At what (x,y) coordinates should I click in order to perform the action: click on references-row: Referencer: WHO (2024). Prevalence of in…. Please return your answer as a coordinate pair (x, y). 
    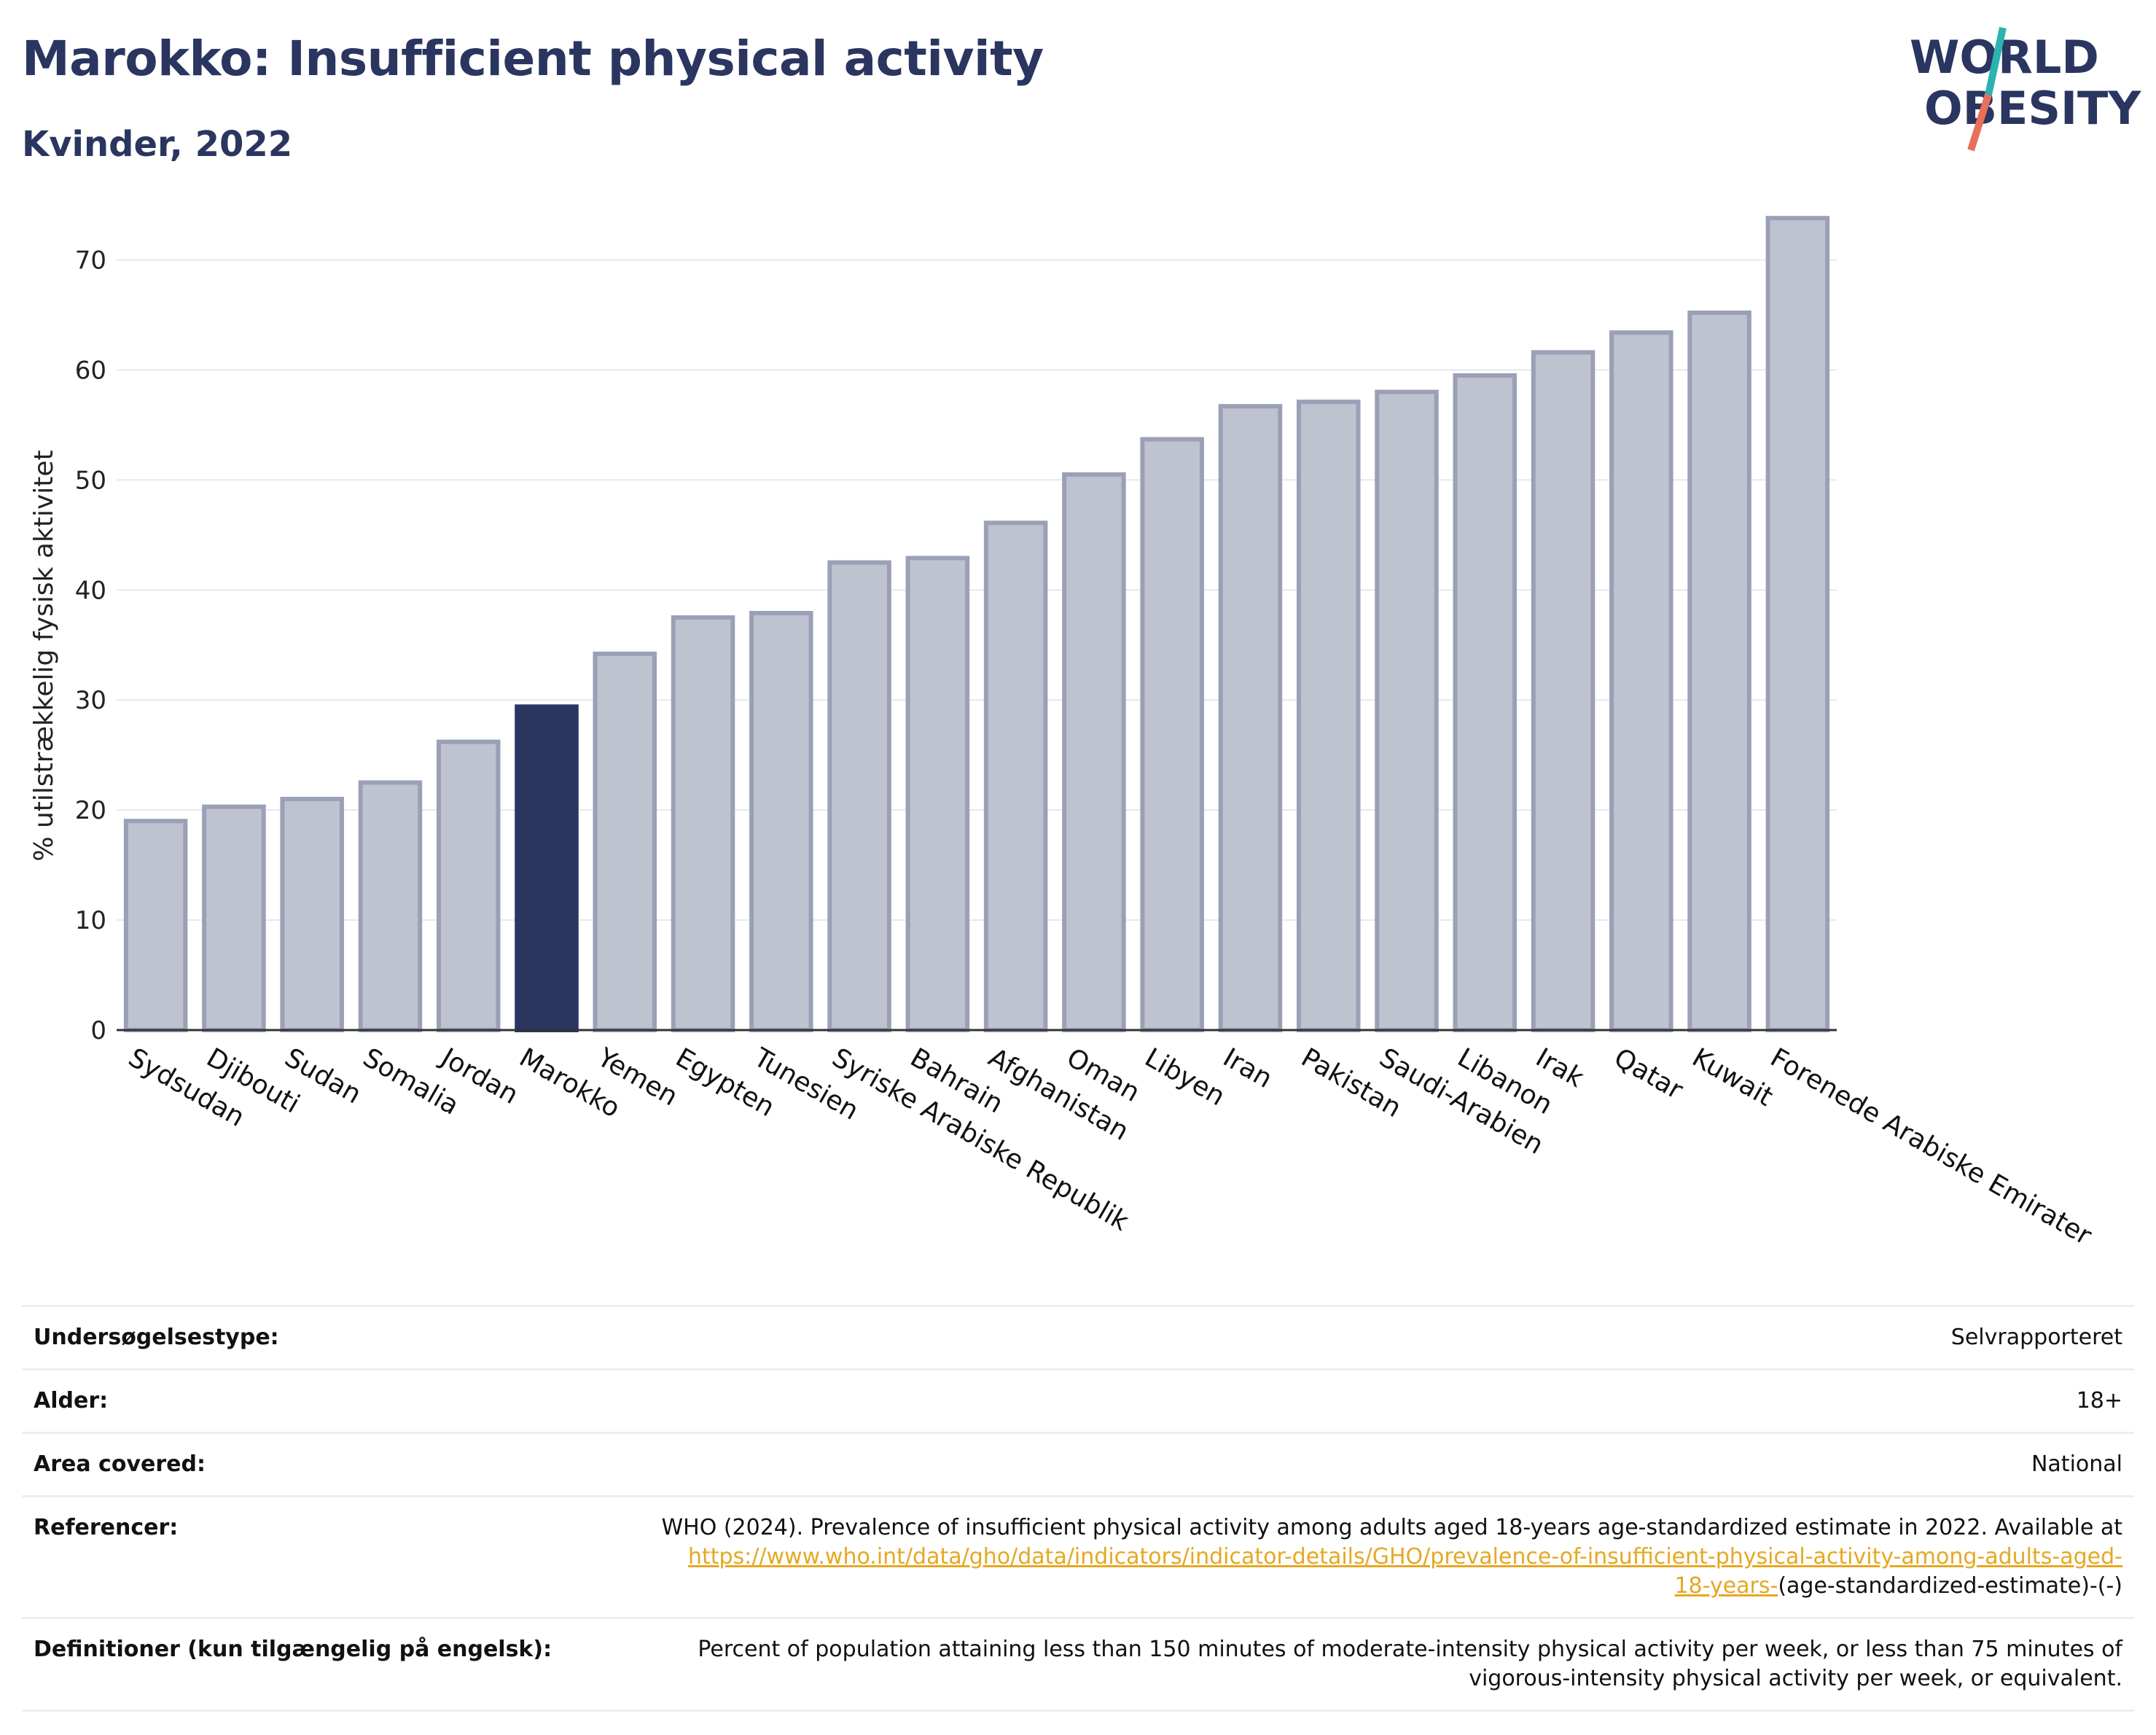
    Looking at the image, I should click on (1078, 1557).